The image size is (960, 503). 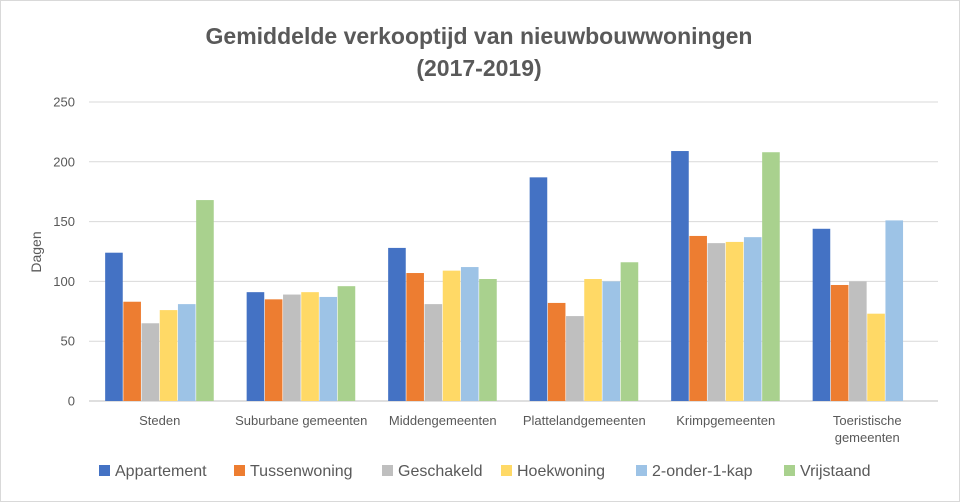 What do you see at coordinates (159, 420) in the screenshot?
I see `x-tick-label: Steden` at bounding box center [159, 420].